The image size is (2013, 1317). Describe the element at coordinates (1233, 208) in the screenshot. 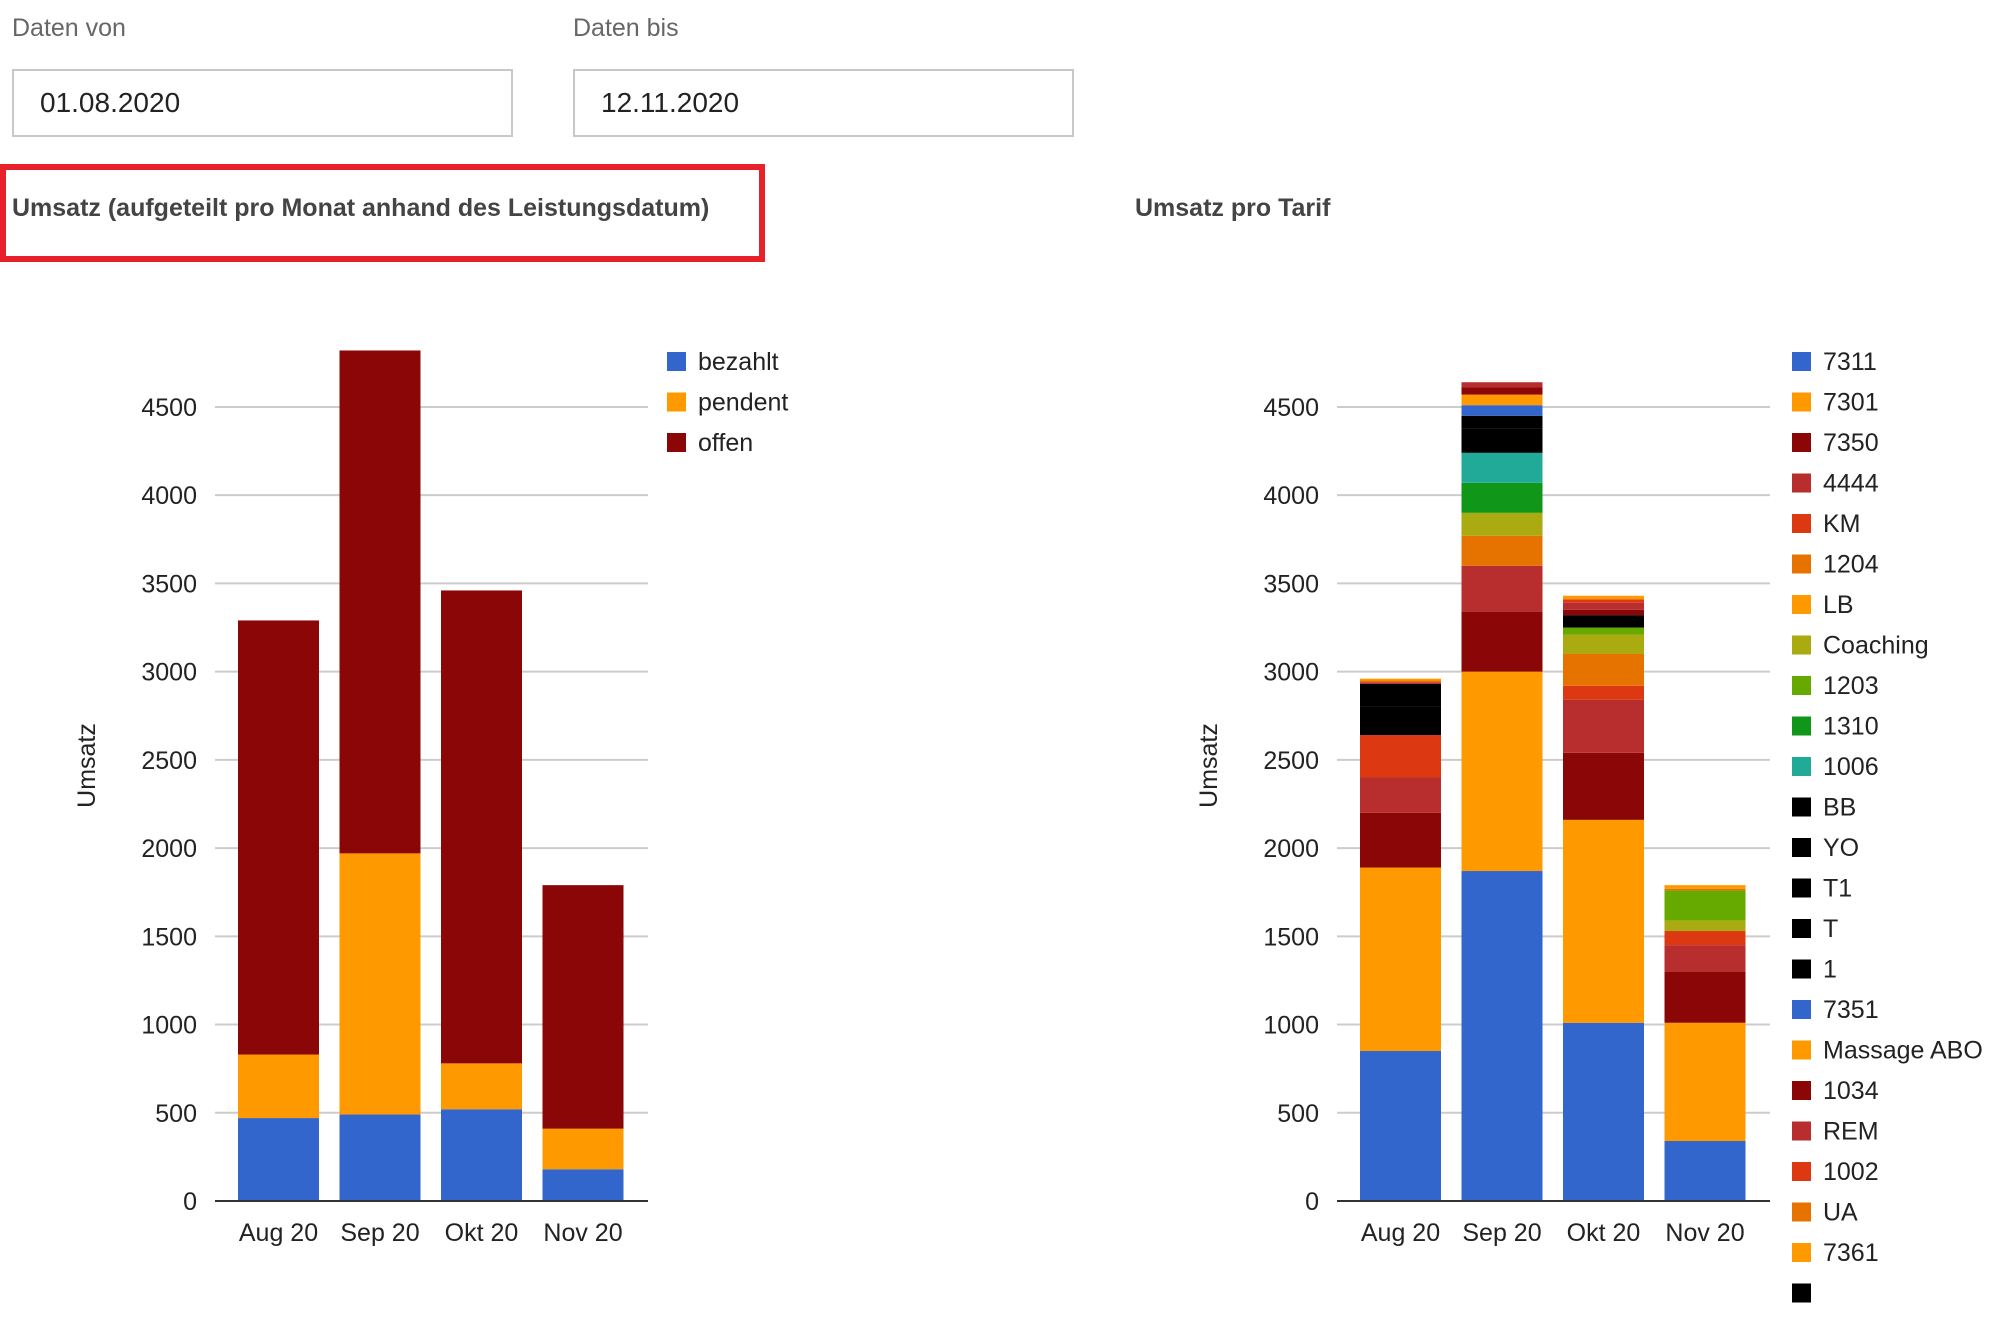

I see `chart-title-tarif: Umsatz pro Tarif` at that location.